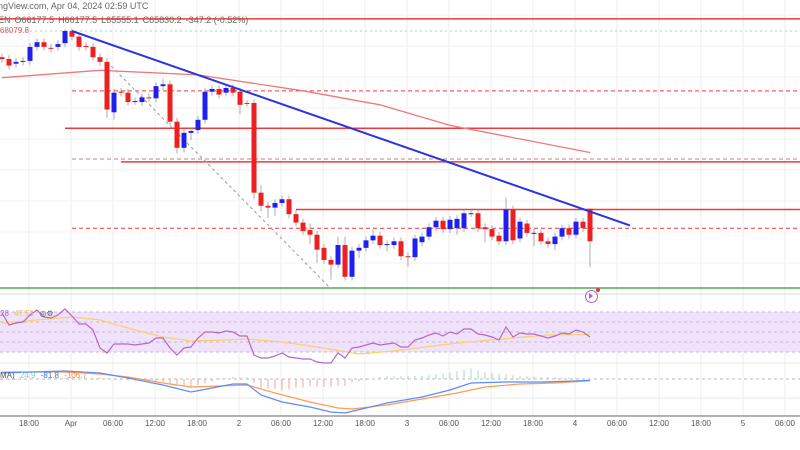 Image resolution: width=800 pixels, height=450 pixels. I want to click on low-value: L65555.1, so click(120, 20).